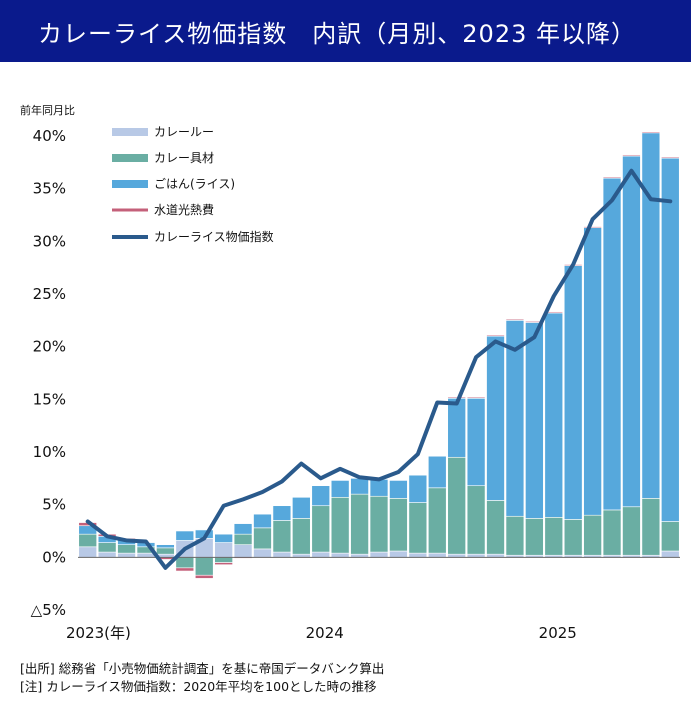 This screenshot has width=691, height=708. Describe the element at coordinates (126, 549) in the screenshot. I see `bar-2023-03-s1` at that location.